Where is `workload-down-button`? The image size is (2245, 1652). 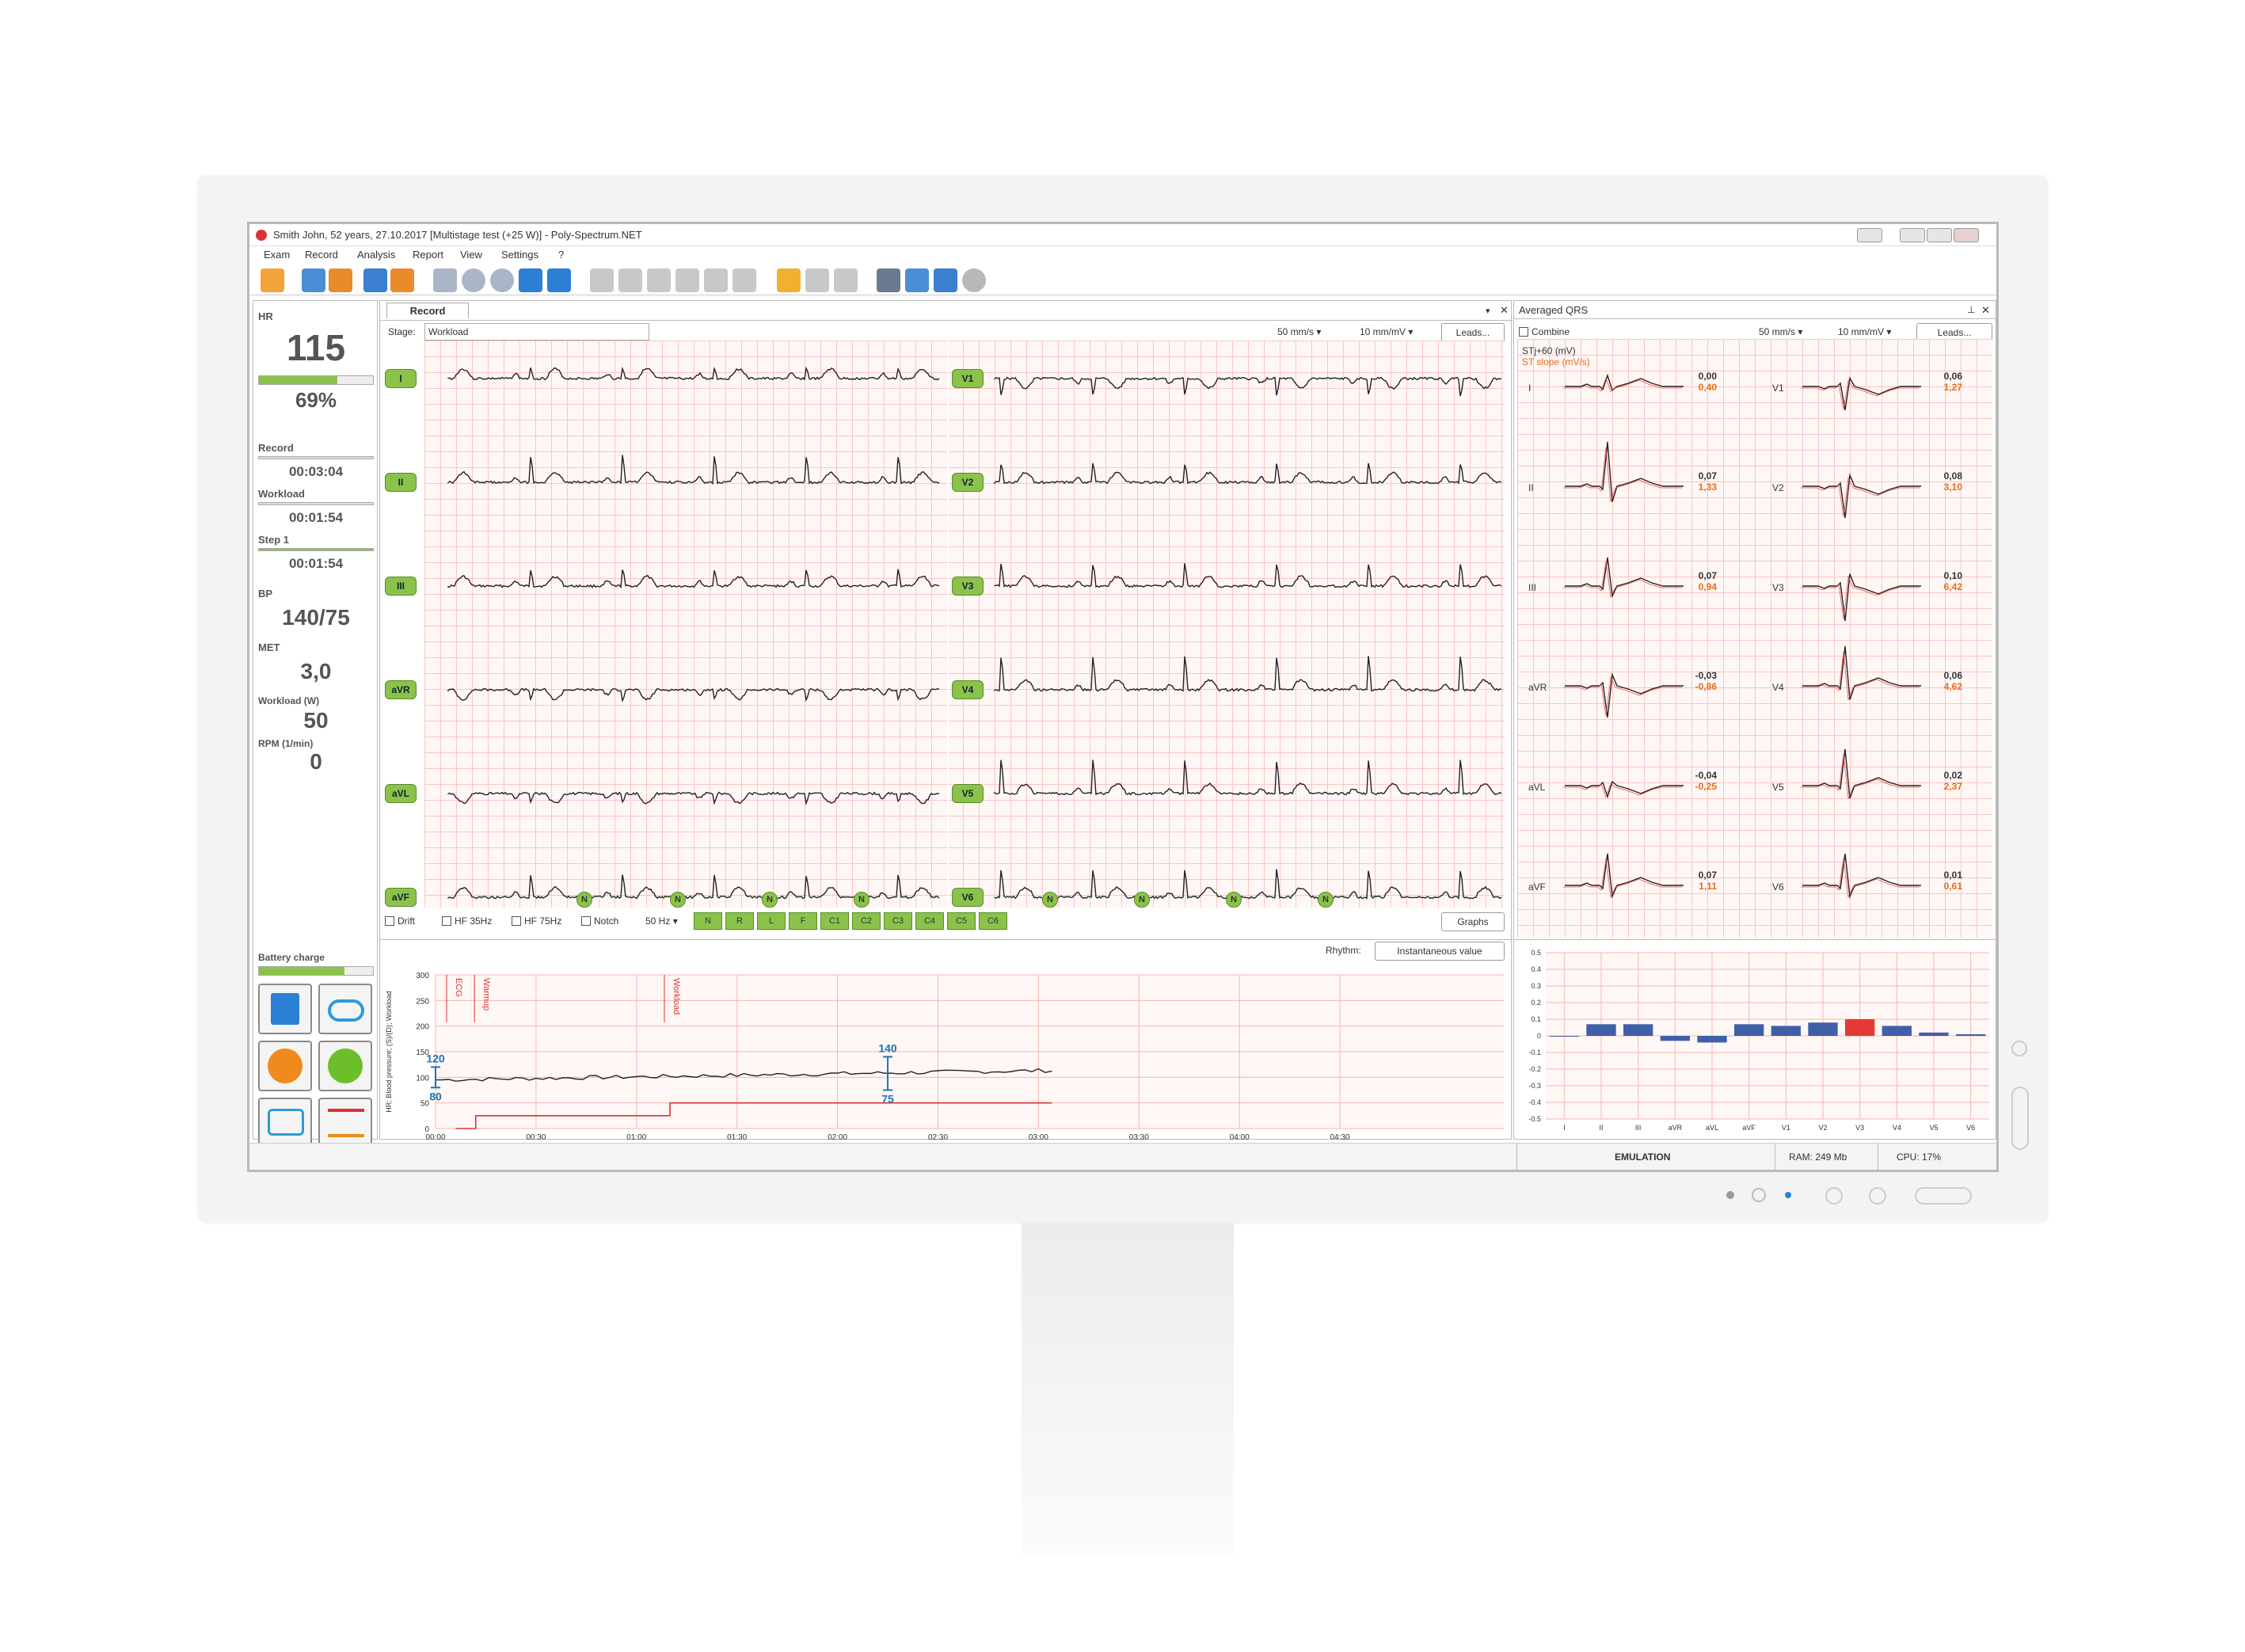
workload-down-button is located at coordinates (285, 1066).